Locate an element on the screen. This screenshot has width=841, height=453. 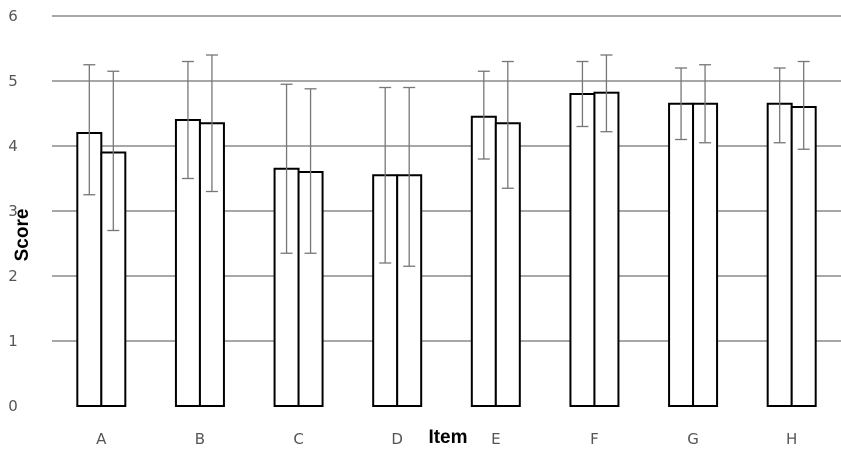
y-tick-label: 6 is located at coordinates (13, 16).